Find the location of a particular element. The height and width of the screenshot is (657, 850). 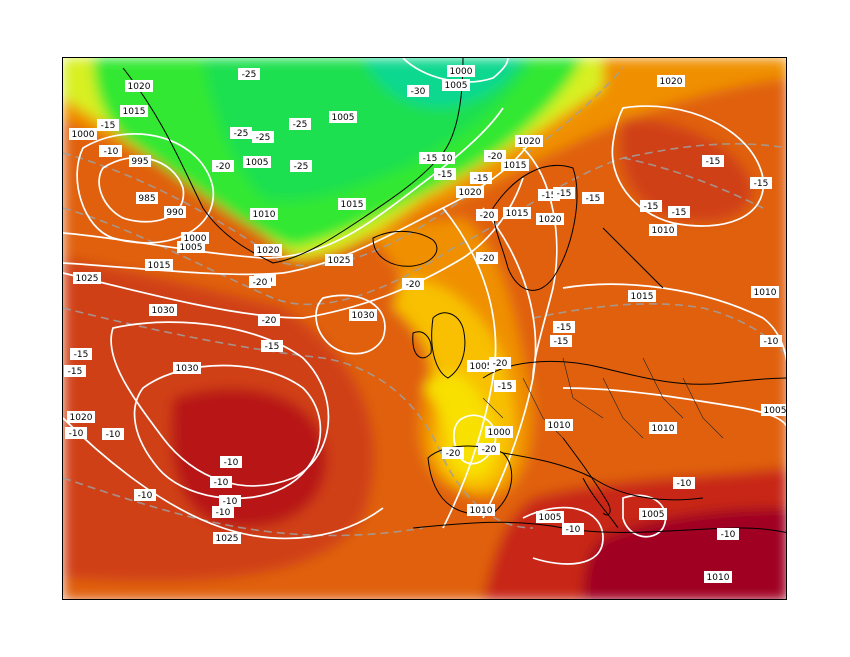

temp-m20-g-text: -20 is located at coordinates (500, 364).